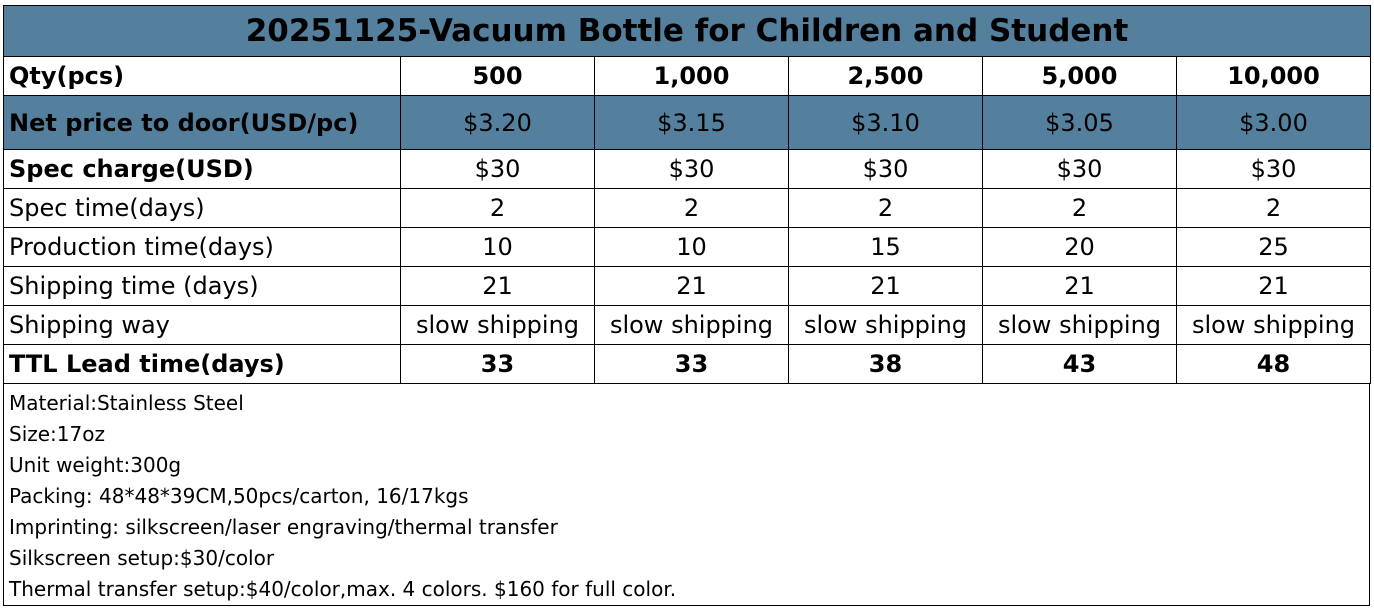  I want to click on net-price-label: Net price to door(USD/pc), so click(202, 122).